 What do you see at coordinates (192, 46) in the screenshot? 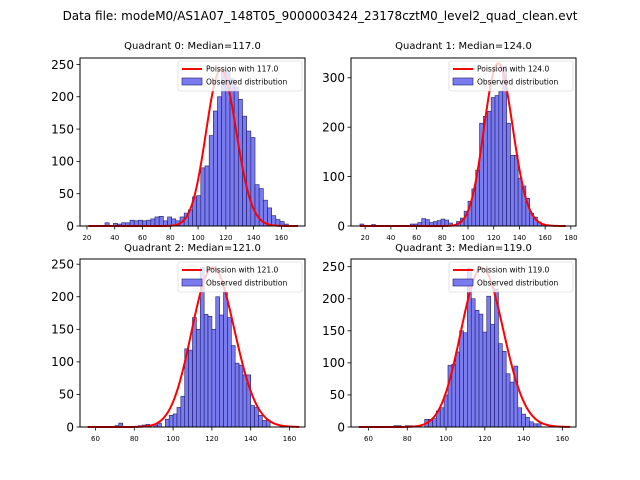
I see `subplot-title: Quadrant 0: Median=117.0` at bounding box center [192, 46].